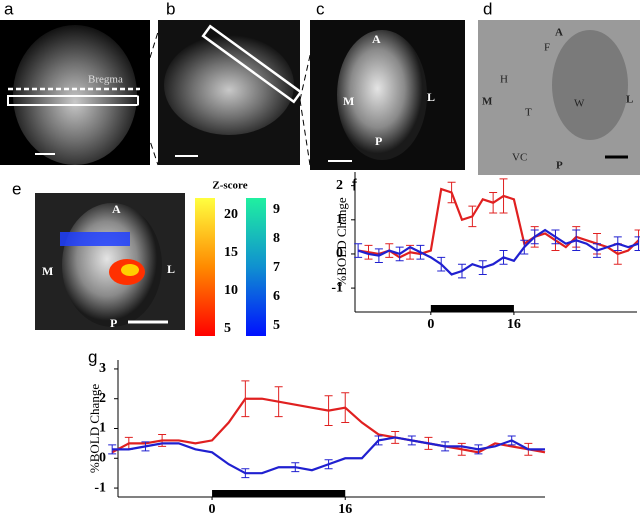 This screenshot has width=640, height=515. I want to click on annotation: W, so click(579, 104).